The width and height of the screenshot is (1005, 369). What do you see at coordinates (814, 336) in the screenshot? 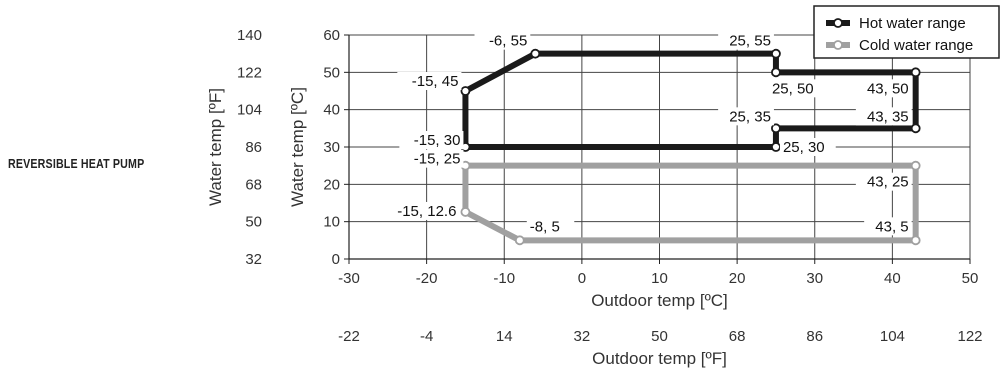
I see `x-tick-label-fahrenheit: 86` at bounding box center [814, 336].